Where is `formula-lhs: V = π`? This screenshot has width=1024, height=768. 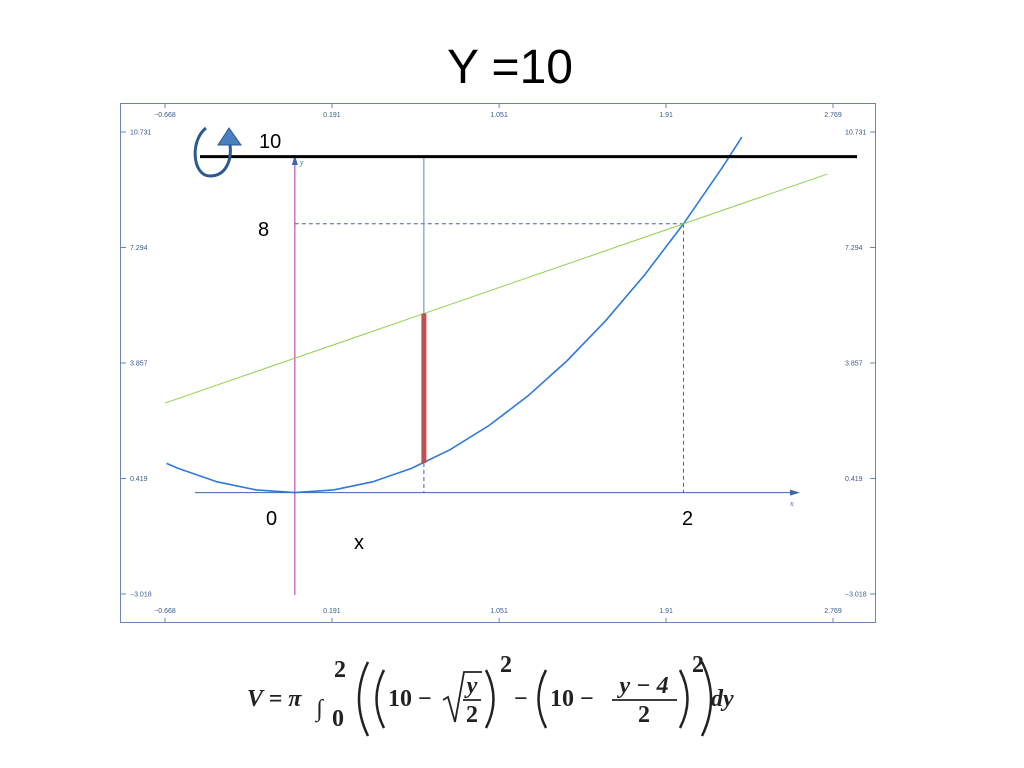
formula-lhs: V = π is located at coordinates (274, 699).